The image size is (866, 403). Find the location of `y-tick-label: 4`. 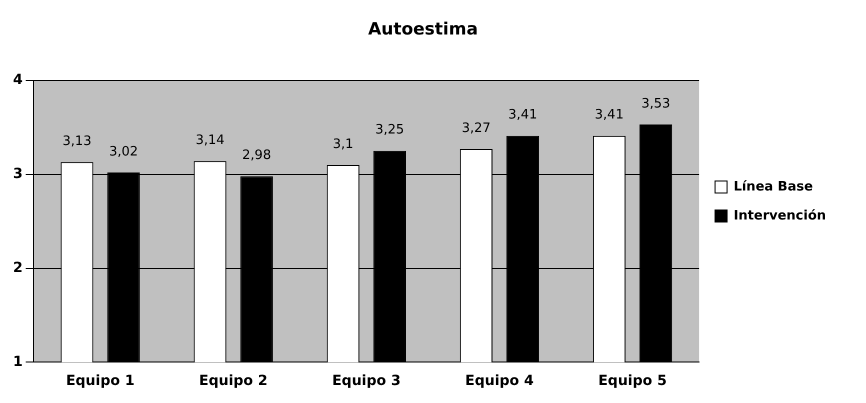

y-tick-label: 4 is located at coordinates (17, 80).